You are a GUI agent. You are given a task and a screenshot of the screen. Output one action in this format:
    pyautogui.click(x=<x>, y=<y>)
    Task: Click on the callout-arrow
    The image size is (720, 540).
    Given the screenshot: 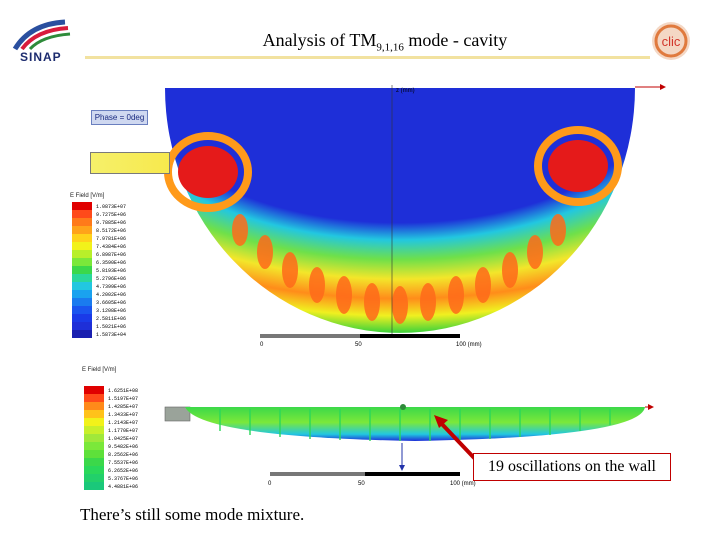 What is the action you would take?
    pyautogui.click(x=457, y=439)
    